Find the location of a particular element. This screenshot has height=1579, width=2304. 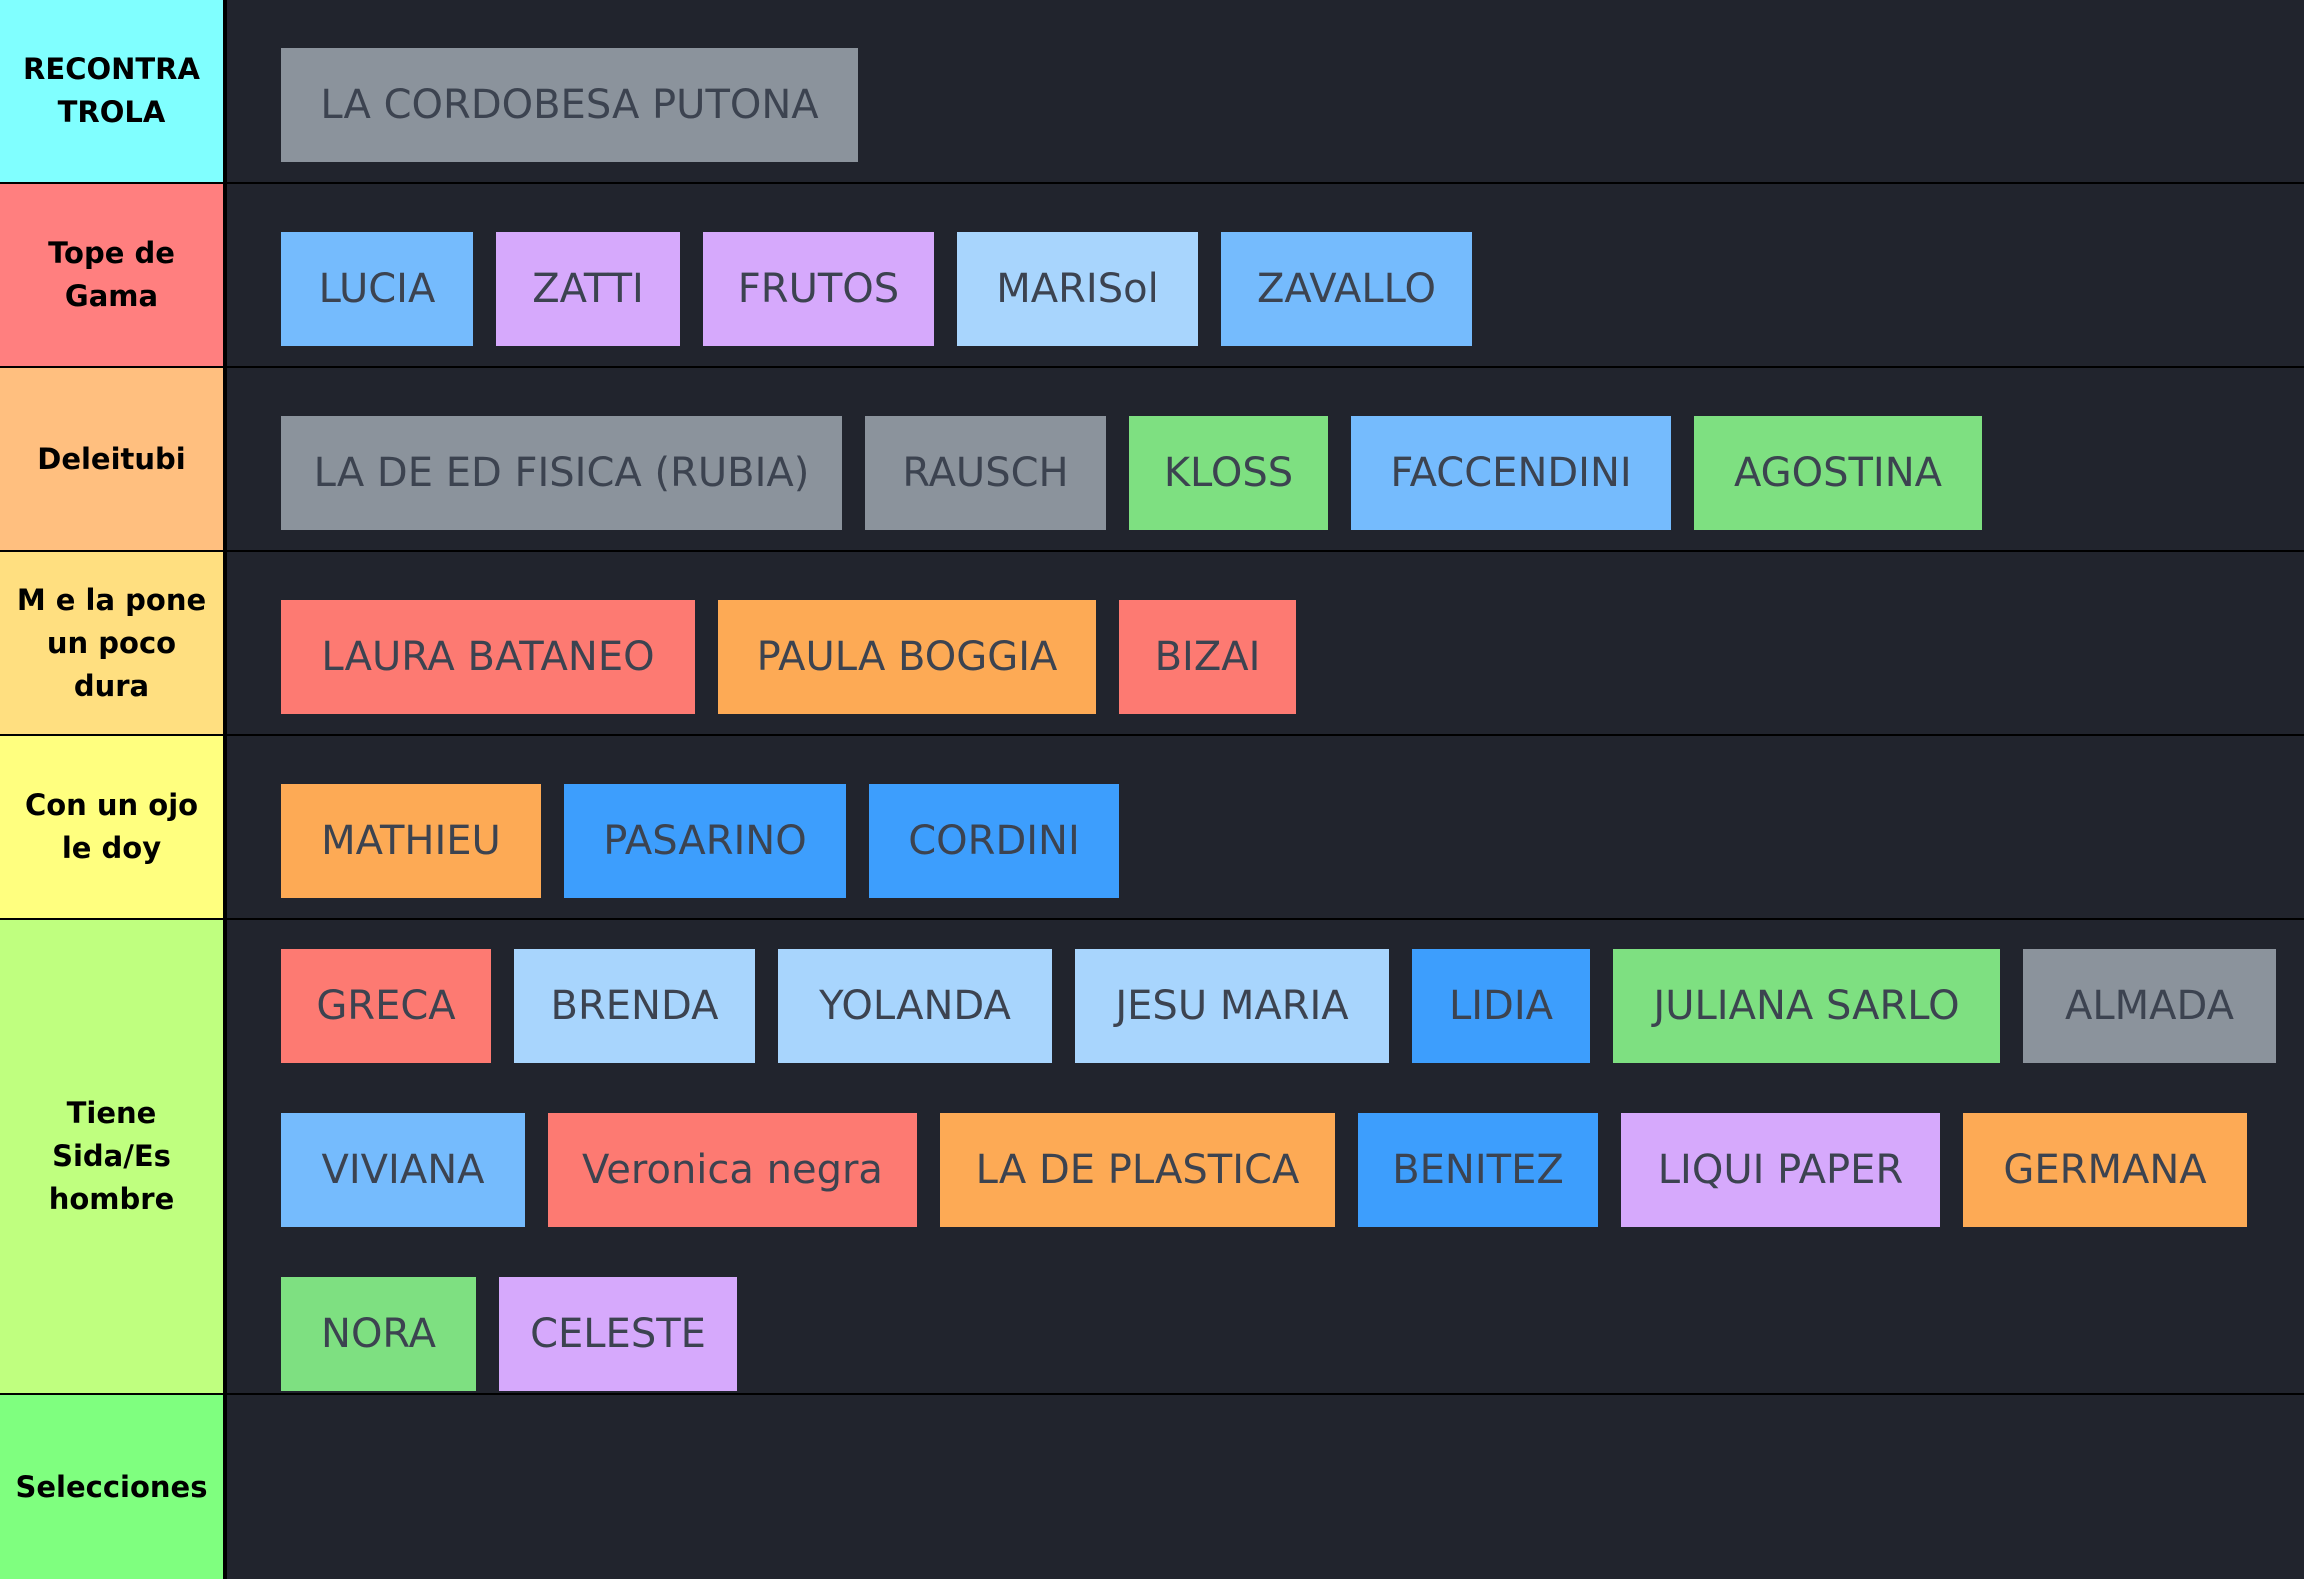

tier-label: Selecciones is located at coordinates (111, 1487).